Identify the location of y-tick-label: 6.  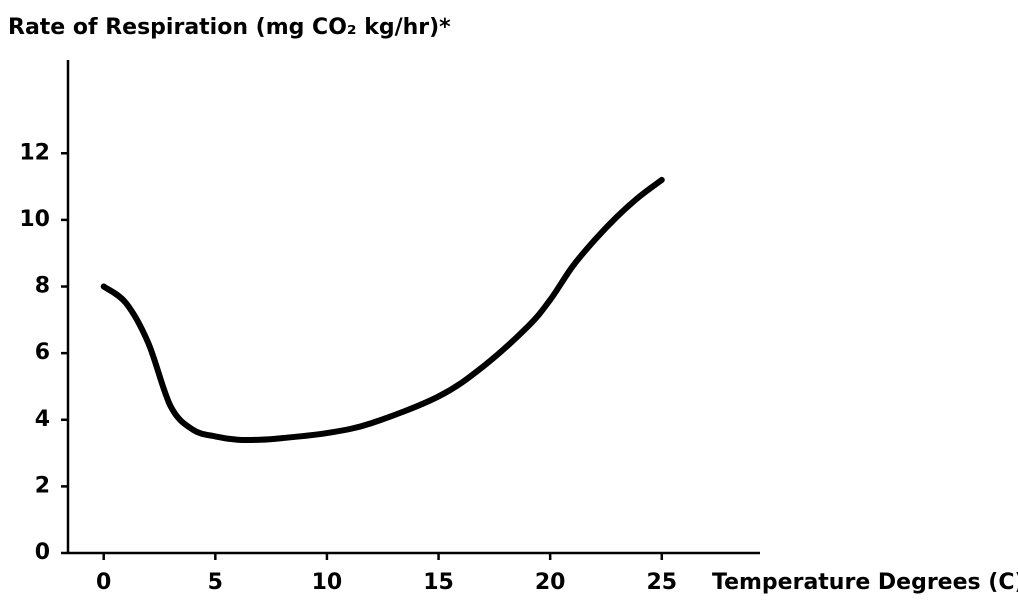
(42, 352).